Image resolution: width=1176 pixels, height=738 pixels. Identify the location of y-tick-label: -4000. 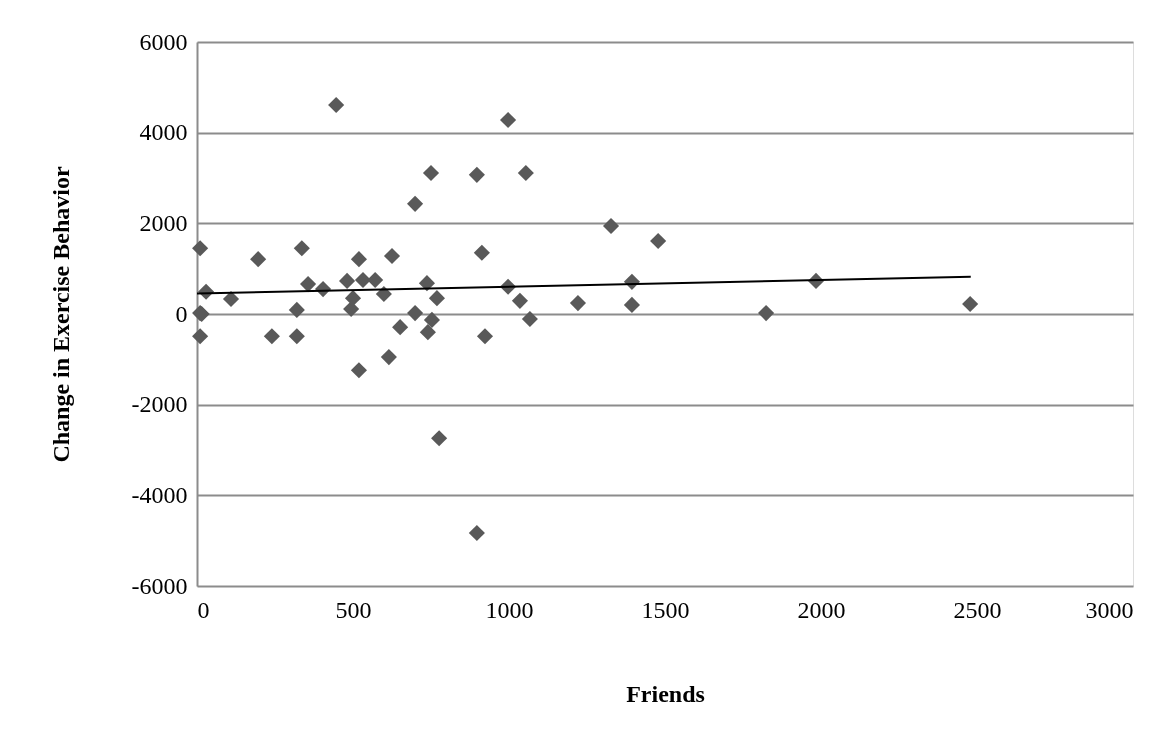
(159, 494).